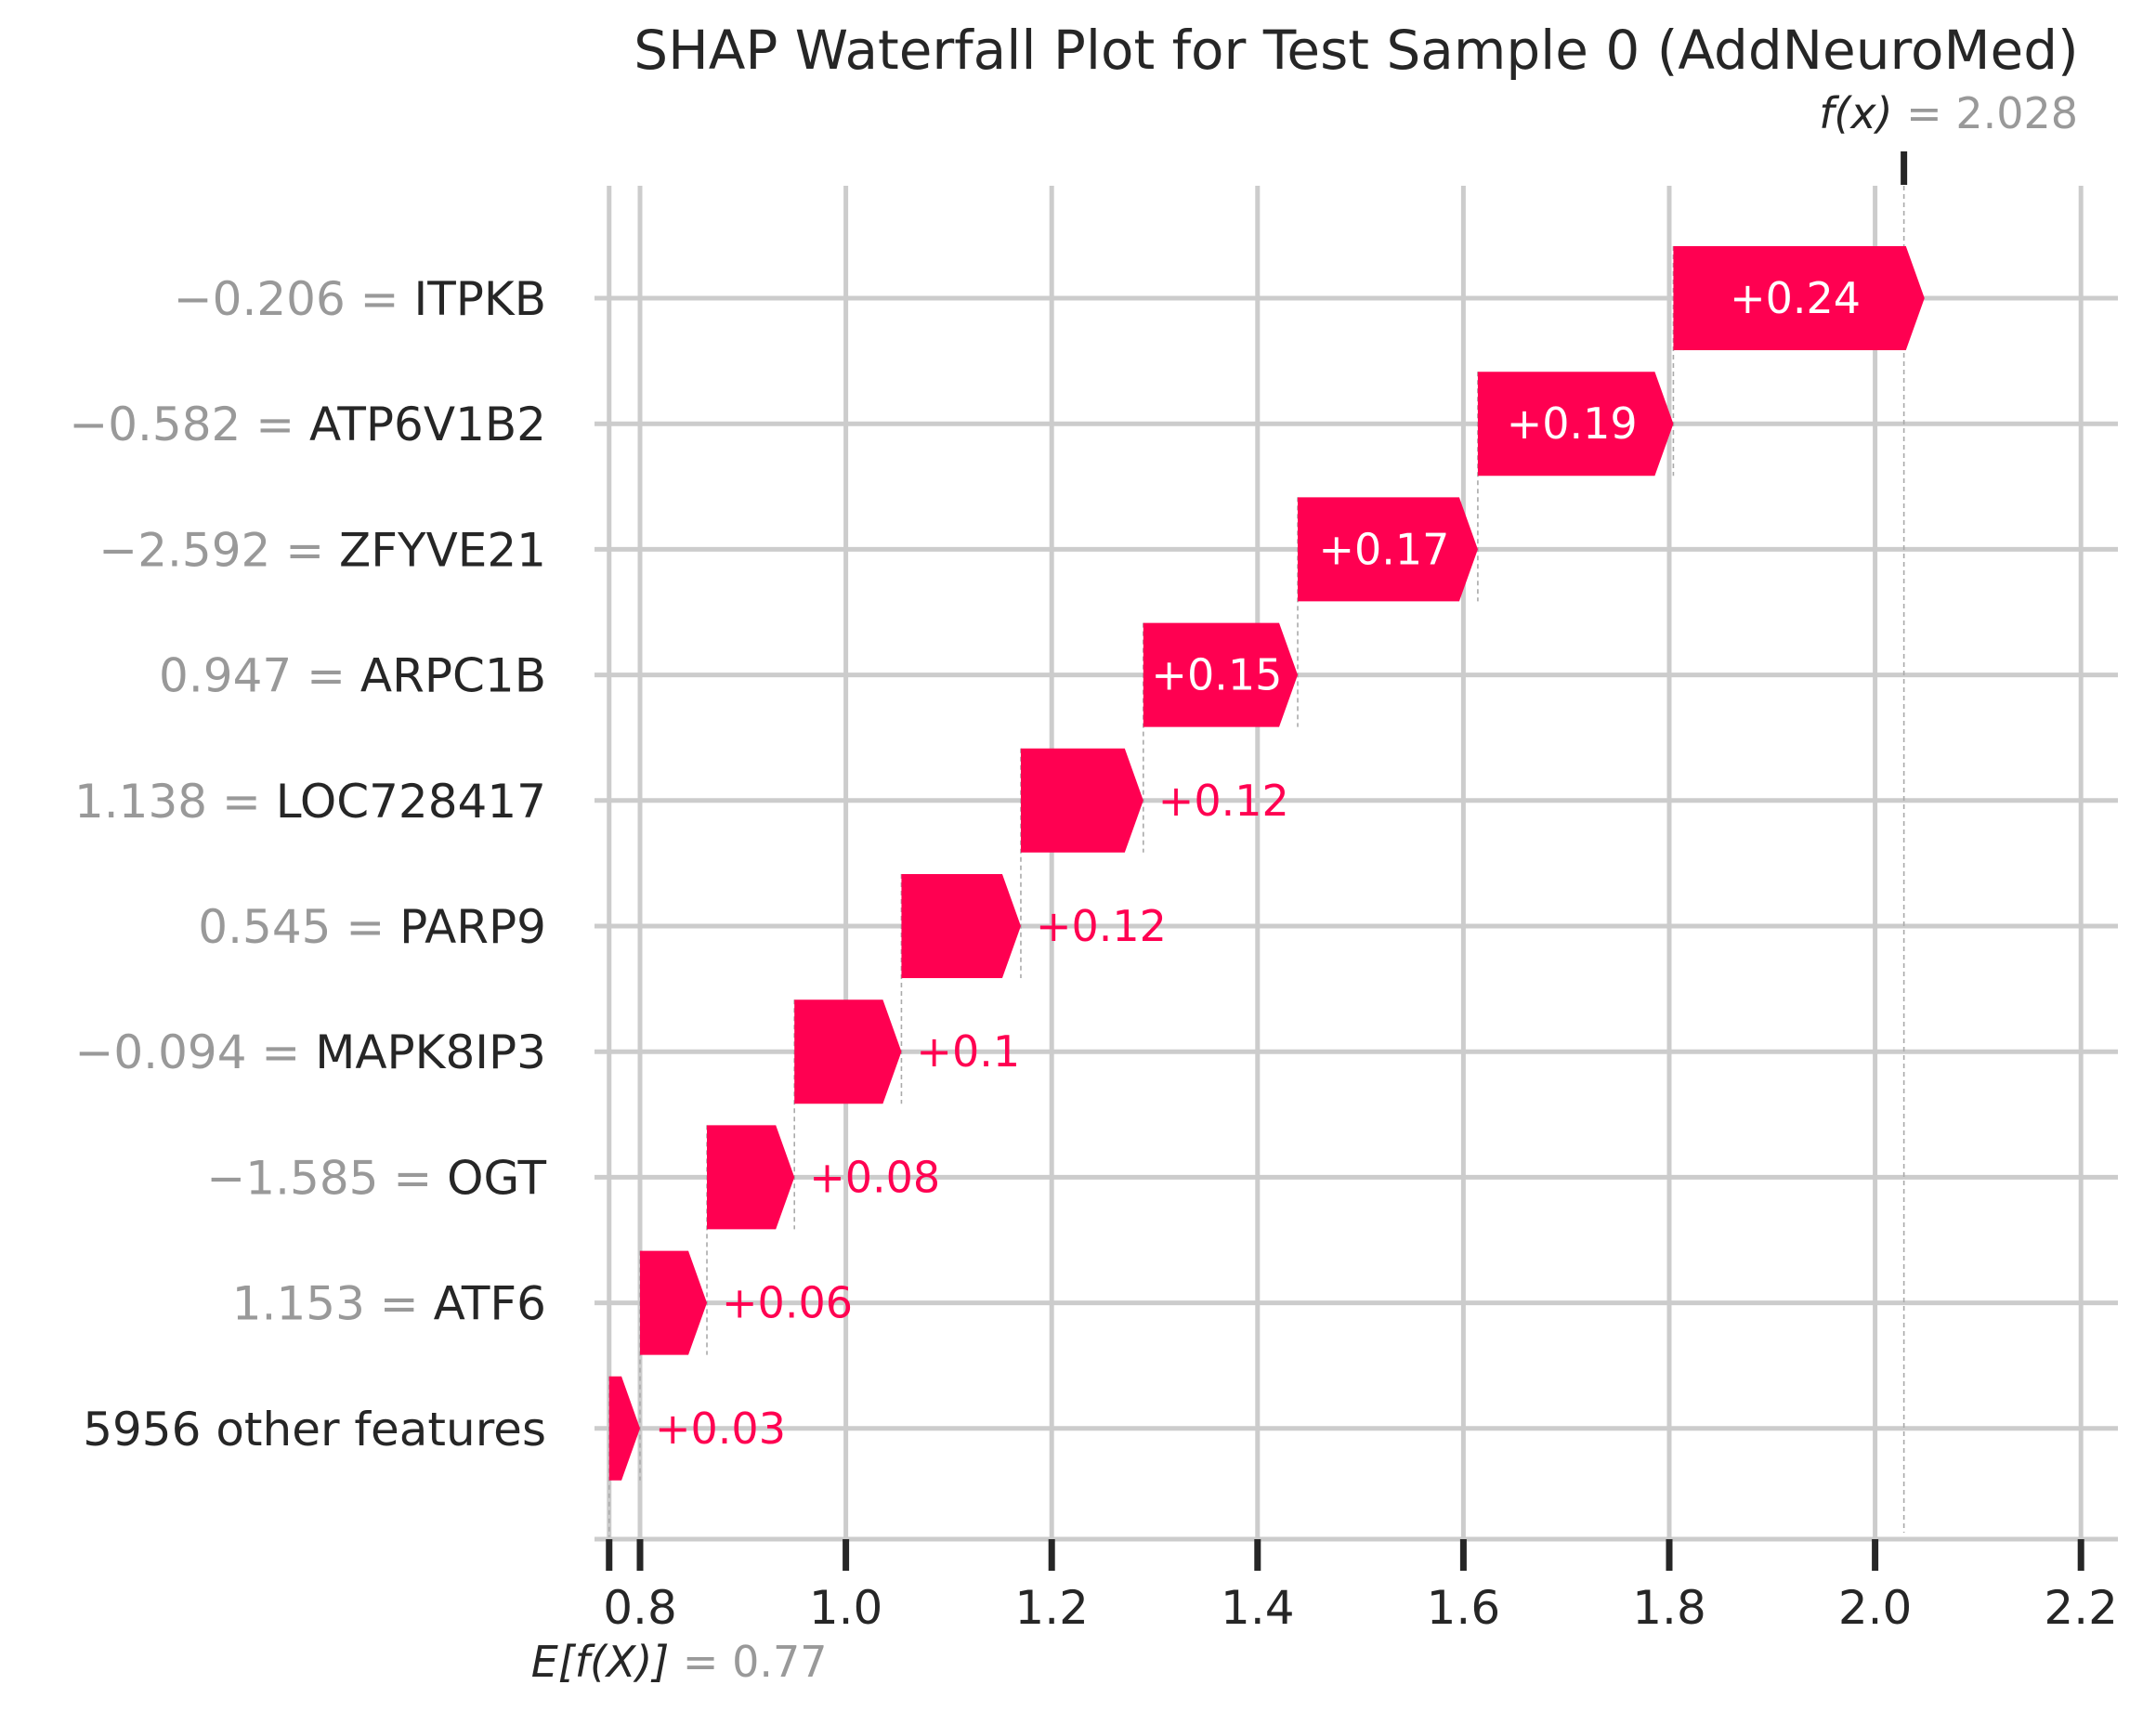 This screenshot has height=1711, width=2156. I want to click on x-tick-label: 1.6, so click(1464, 1608).